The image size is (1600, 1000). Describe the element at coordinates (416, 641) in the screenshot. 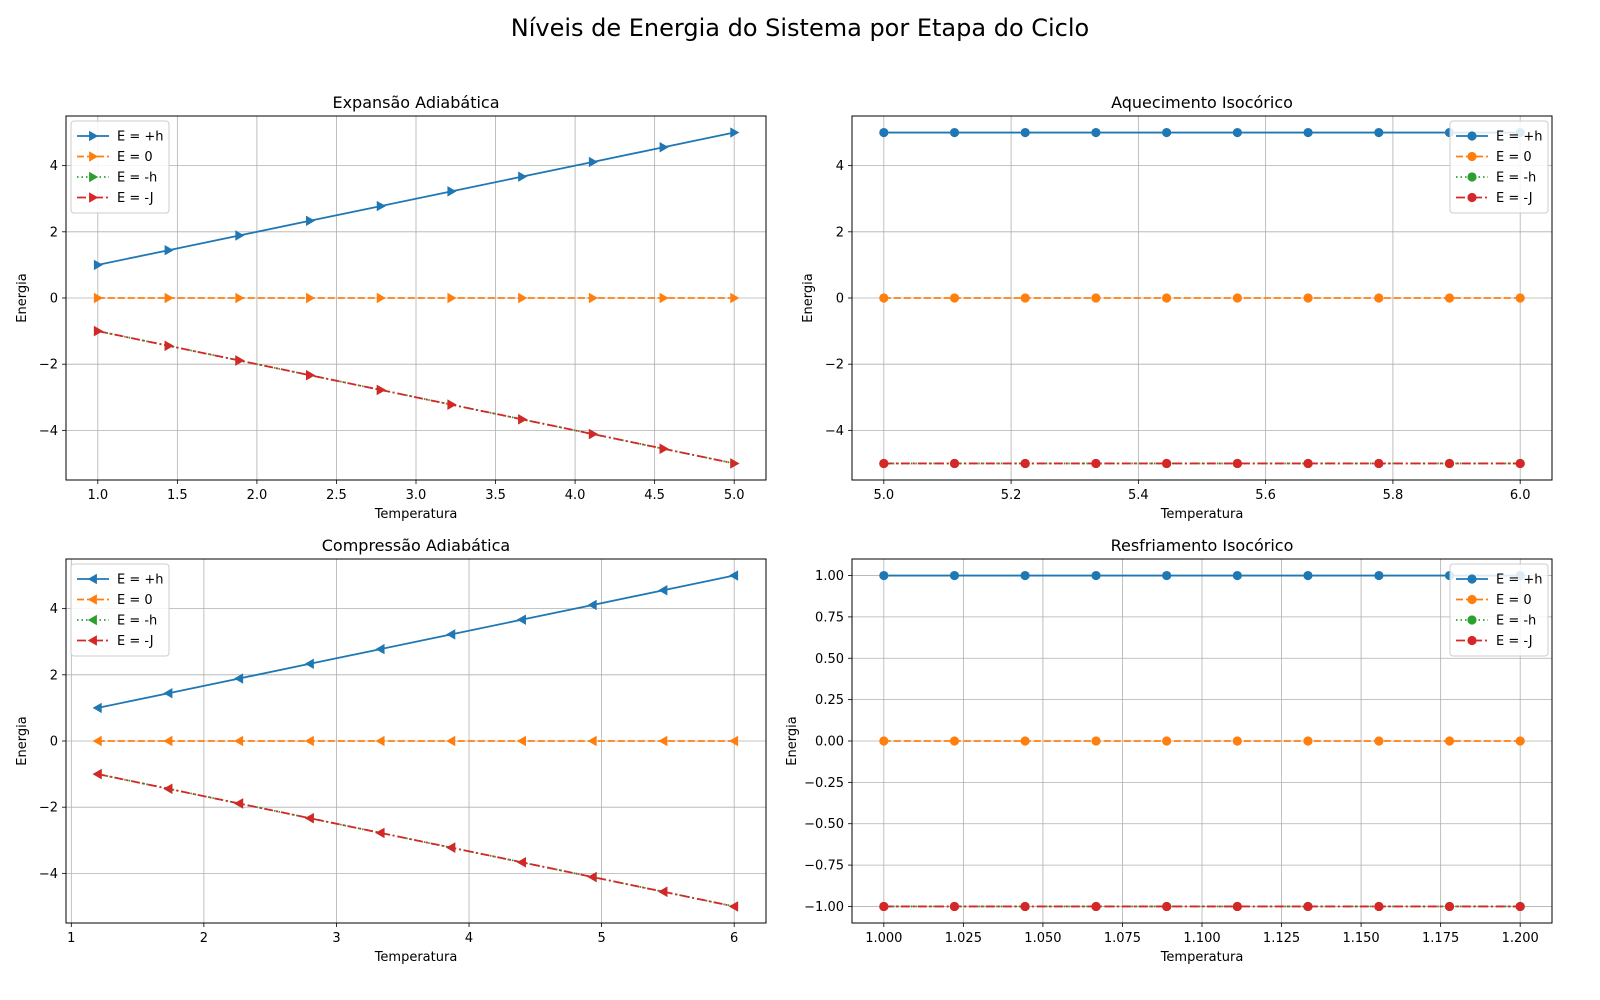

I see `series-line` at that location.